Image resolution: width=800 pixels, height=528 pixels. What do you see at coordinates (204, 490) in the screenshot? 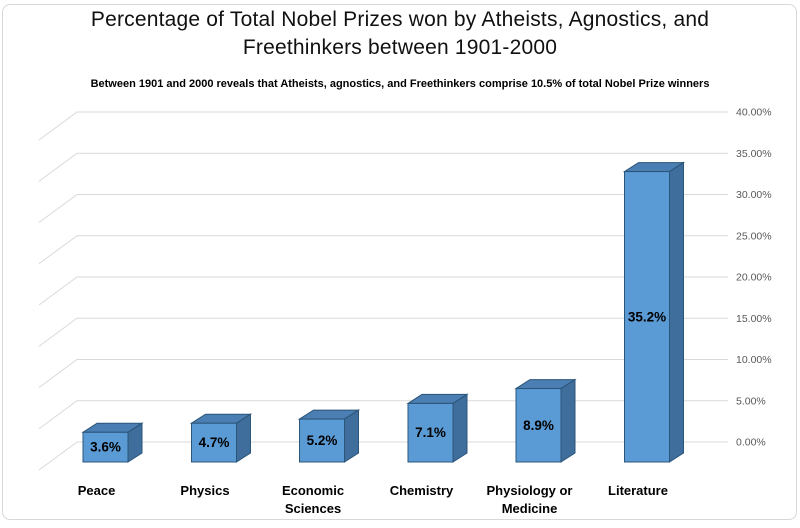
I see `category-label: Physics` at bounding box center [204, 490].